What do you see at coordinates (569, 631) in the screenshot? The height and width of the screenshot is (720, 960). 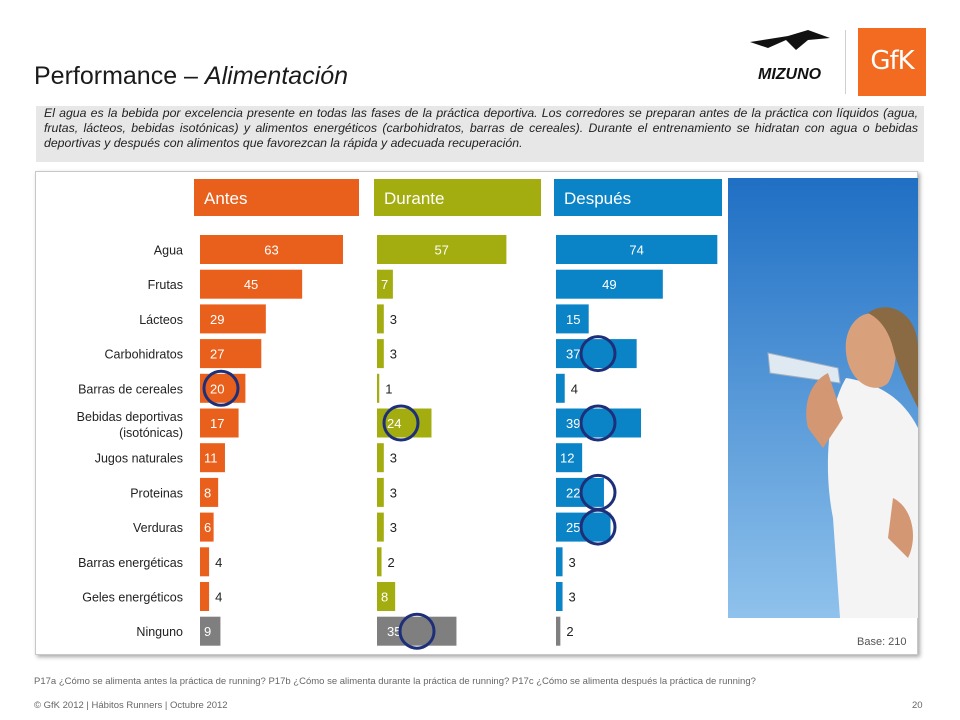 I see `data-label-despues-ninguno: 2` at bounding box center [569, 631].